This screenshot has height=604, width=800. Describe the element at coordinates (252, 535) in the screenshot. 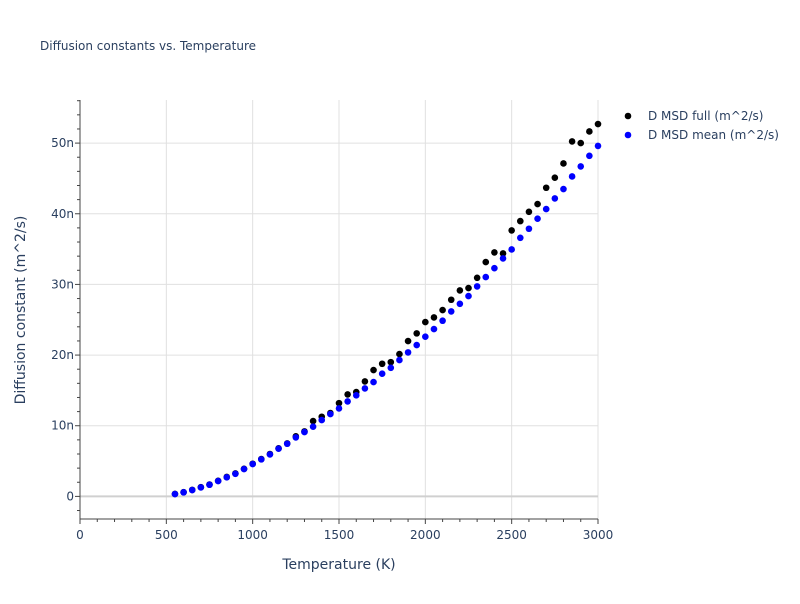

I see `x-tick-label: 1000` at that location.